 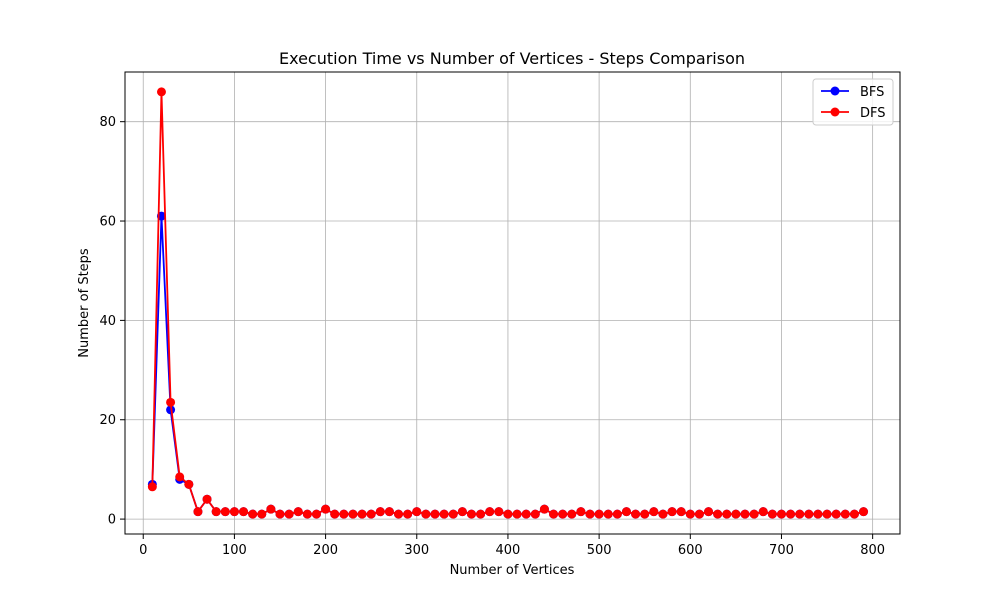 I want to click on x-tick-label: 500, so click(x=599, y=550).